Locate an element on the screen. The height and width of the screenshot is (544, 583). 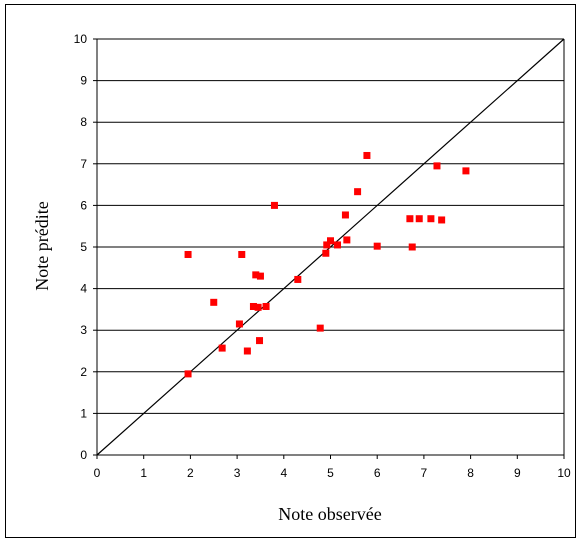
y-tick-label-7: 7 is located at coordinates (83, 164).